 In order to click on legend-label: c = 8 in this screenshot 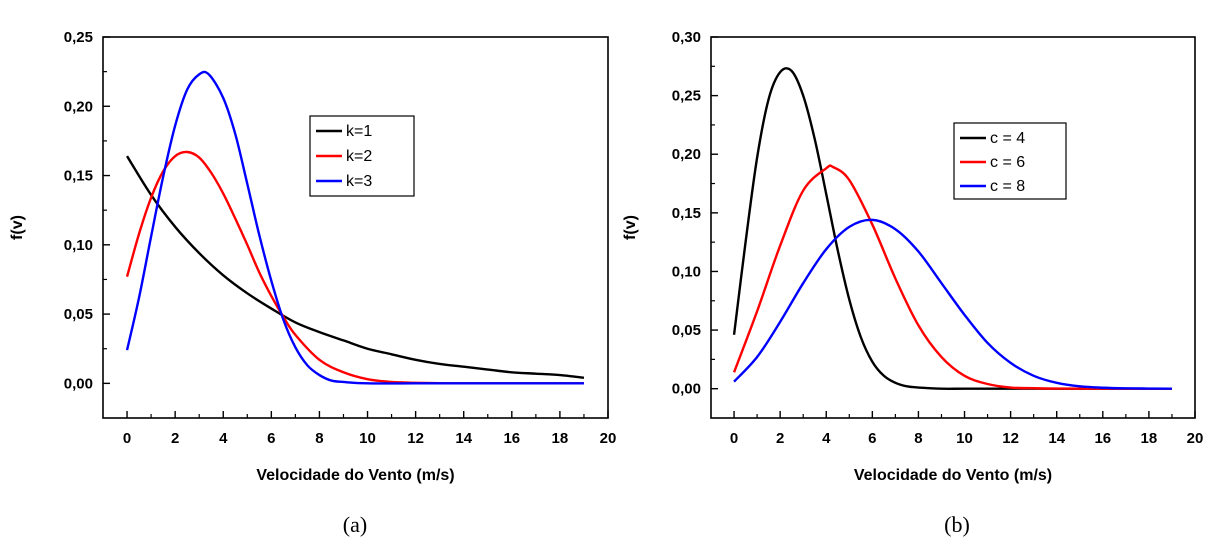, I will do `click(1007, 186)`.